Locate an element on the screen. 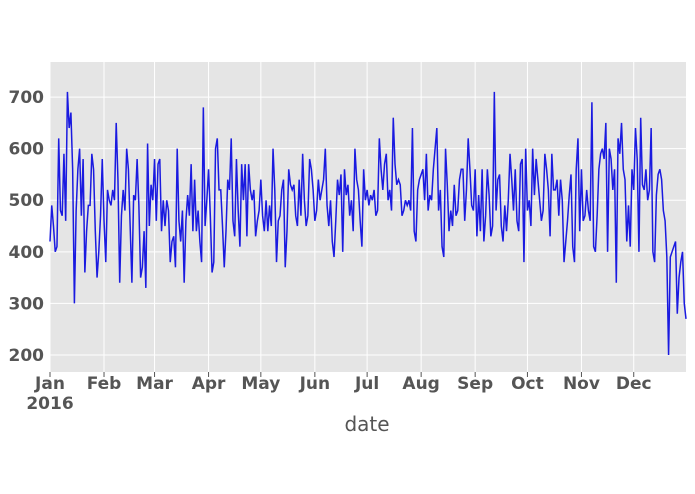  y-tick-label: 600 is located at coordinates (27, 150).